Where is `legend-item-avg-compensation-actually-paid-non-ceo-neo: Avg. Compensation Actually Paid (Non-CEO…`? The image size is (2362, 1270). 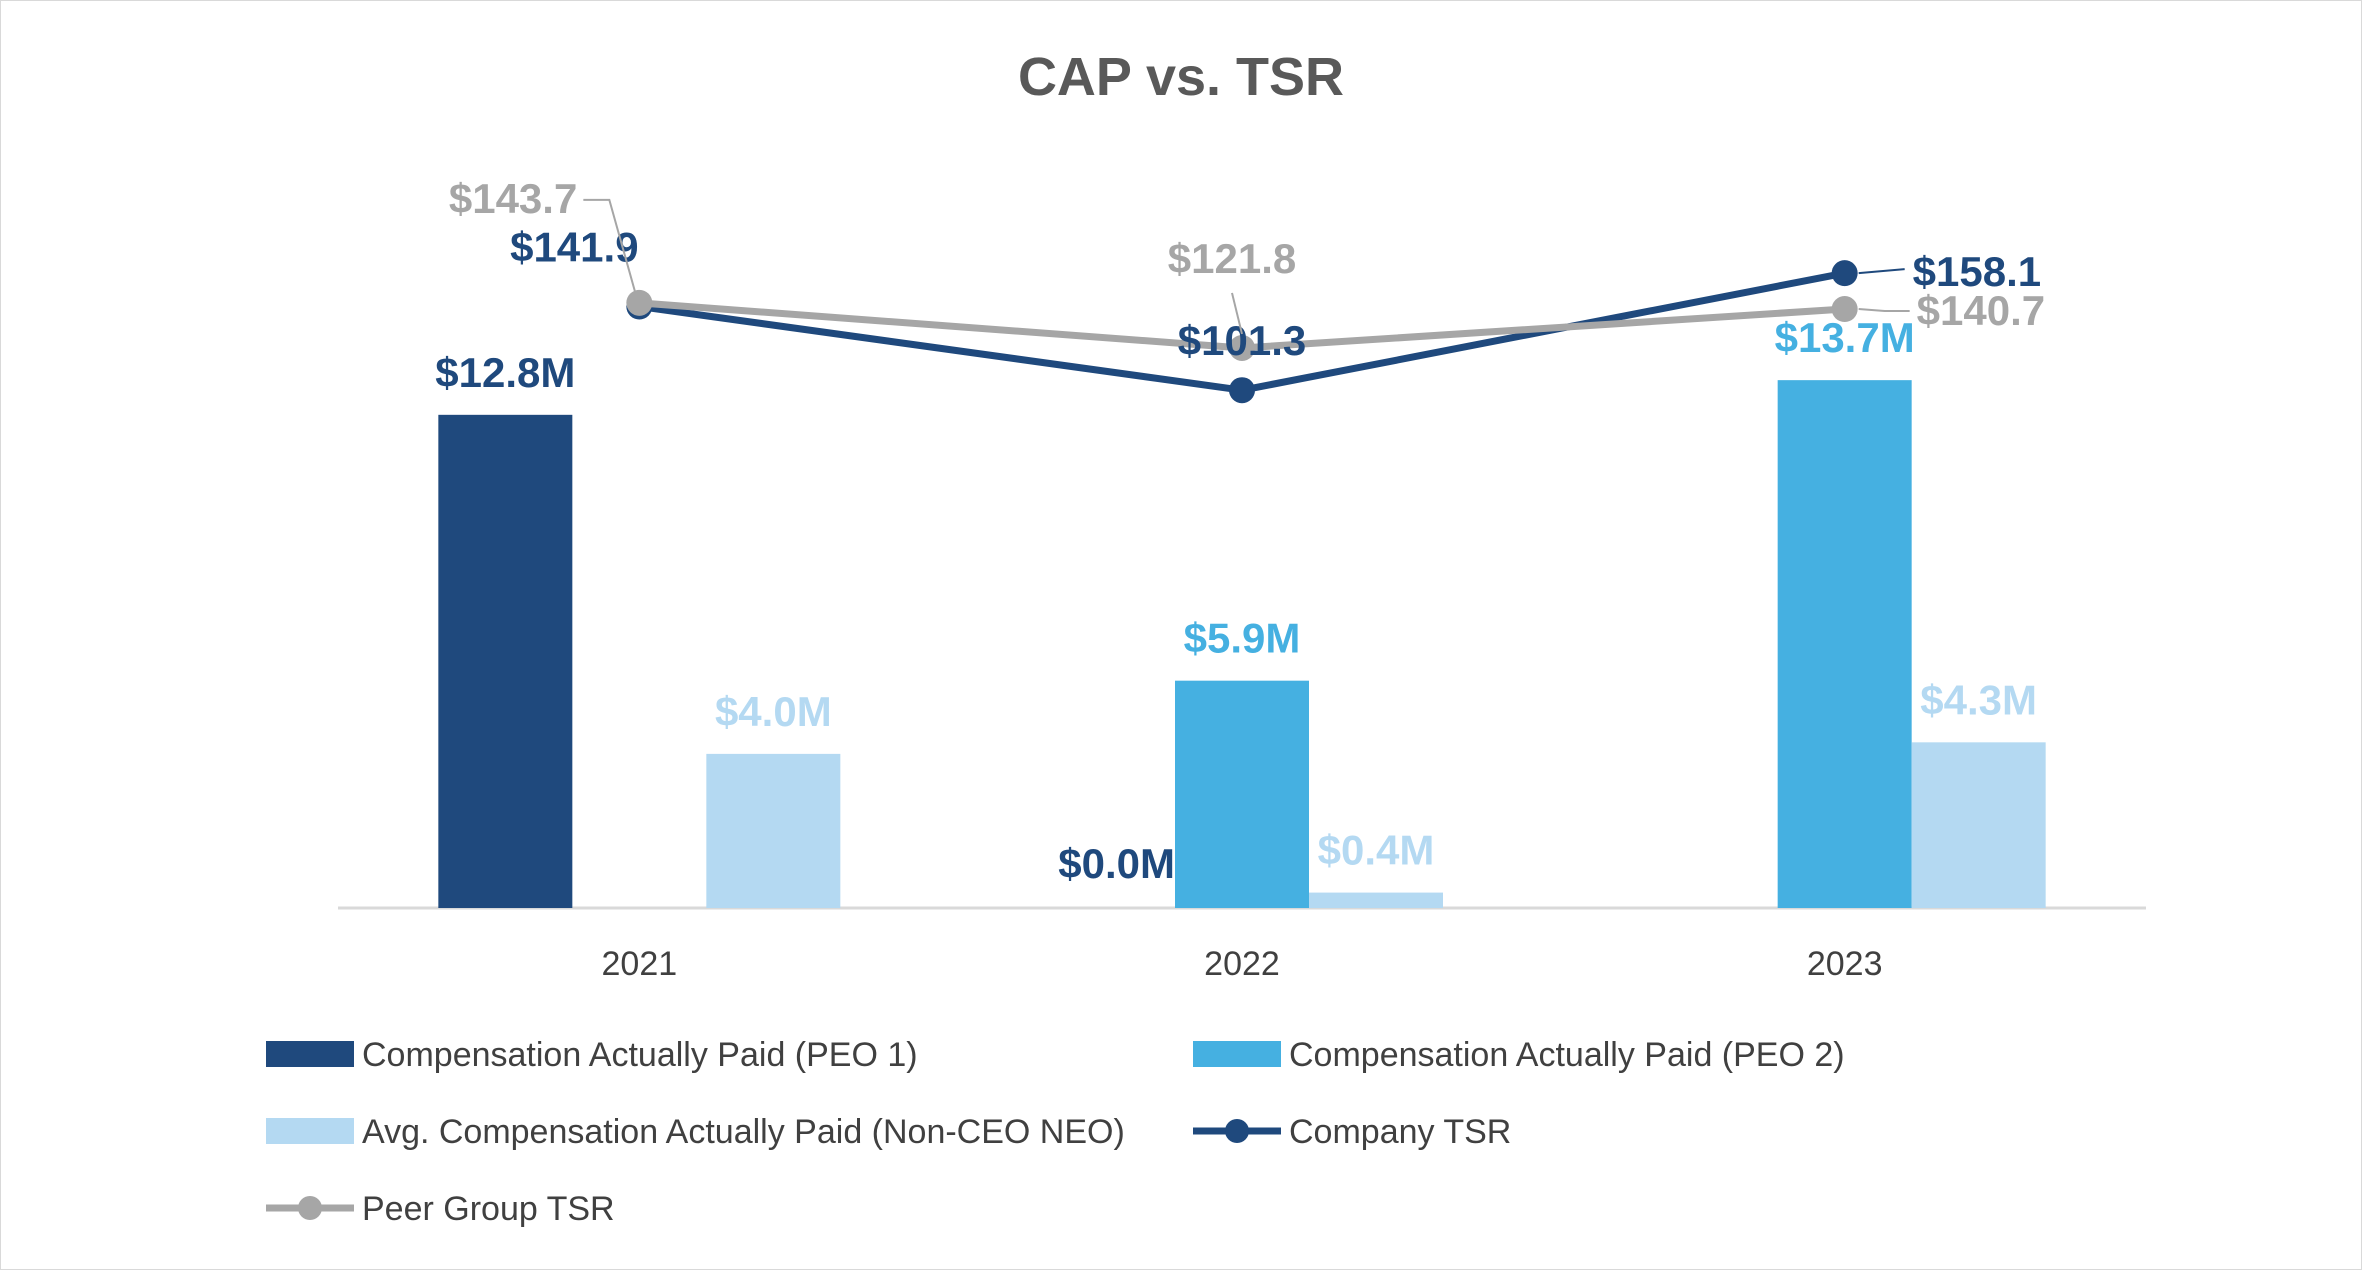 legend-item-avg-compensation-actually-paid-non-ceo-neo: Avg. Compensation Actually Paid (Non-CEO… is located at coordinates (695, 1132).